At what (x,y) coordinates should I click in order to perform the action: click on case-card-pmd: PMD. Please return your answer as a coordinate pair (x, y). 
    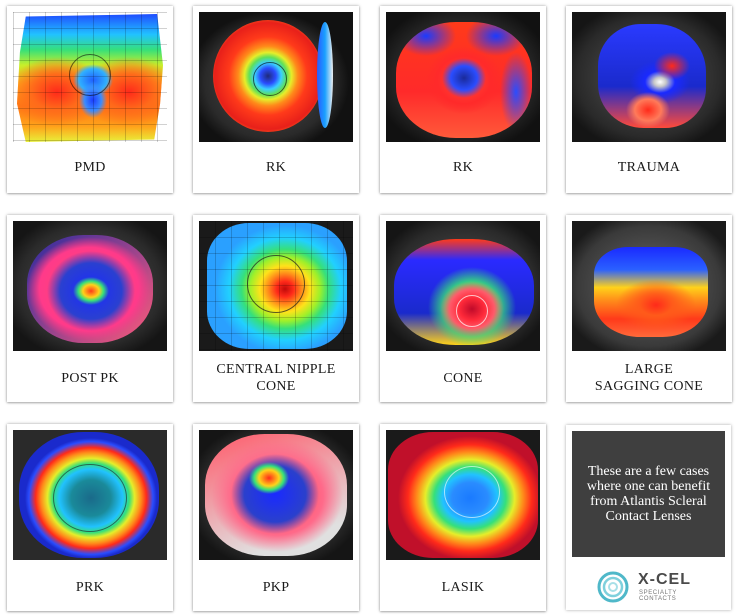
    Looking at the image, I should click on (90, 99).